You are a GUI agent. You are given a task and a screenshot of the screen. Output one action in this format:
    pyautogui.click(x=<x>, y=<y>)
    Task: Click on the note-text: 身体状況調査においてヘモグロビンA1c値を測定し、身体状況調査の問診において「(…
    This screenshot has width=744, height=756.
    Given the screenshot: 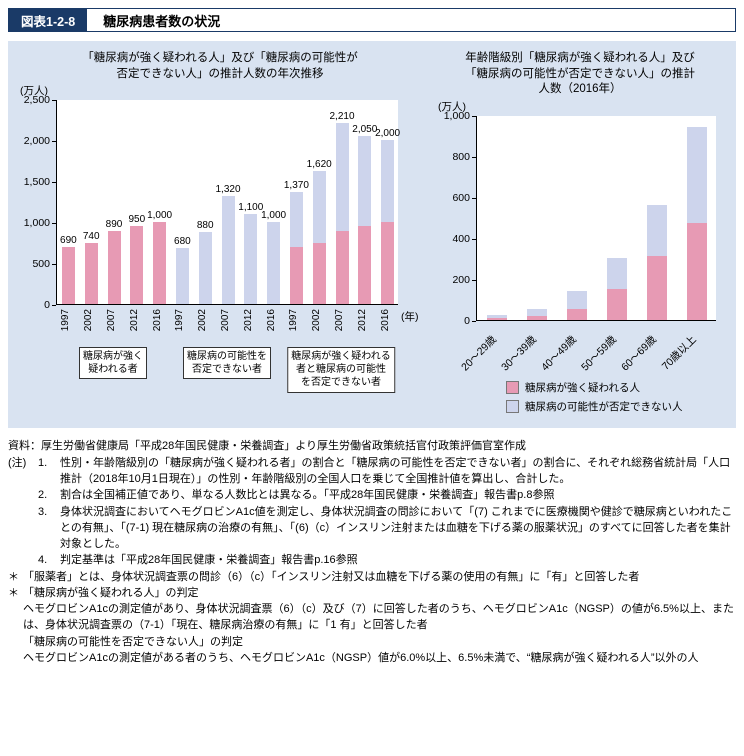 What is the action you would take?
    pyautogui.click(x=396, y=528)
    